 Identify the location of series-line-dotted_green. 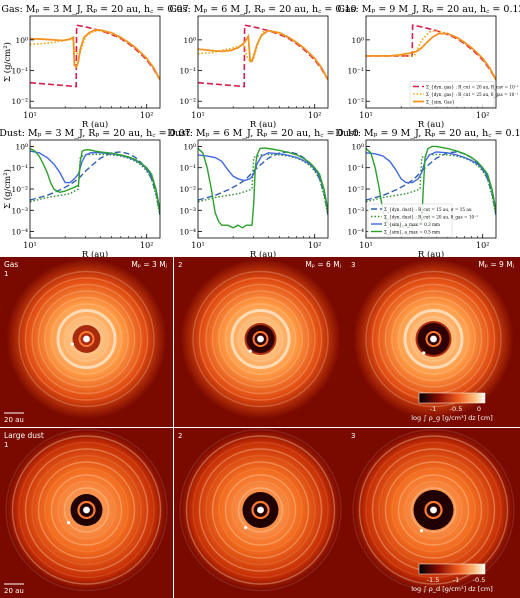
(263, 184).